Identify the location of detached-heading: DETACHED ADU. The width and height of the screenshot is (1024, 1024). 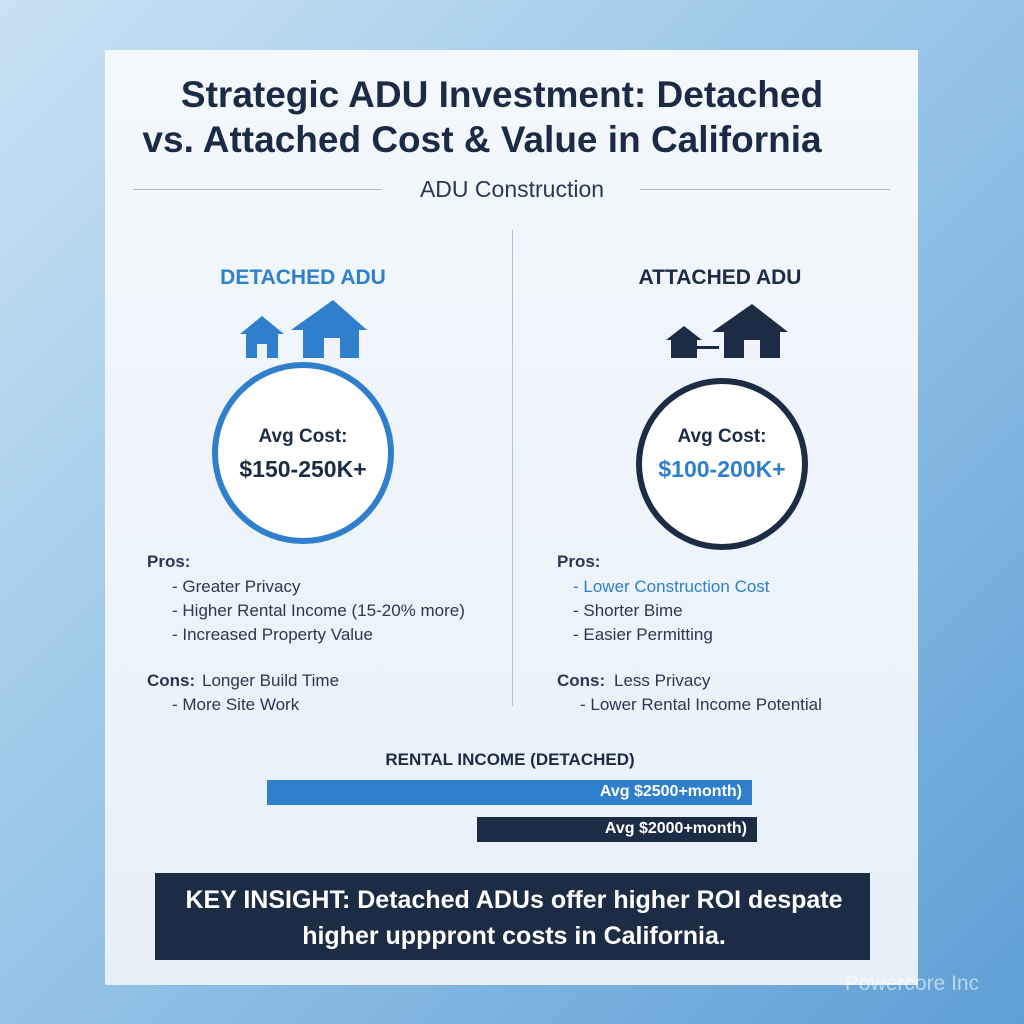
(303, 277).